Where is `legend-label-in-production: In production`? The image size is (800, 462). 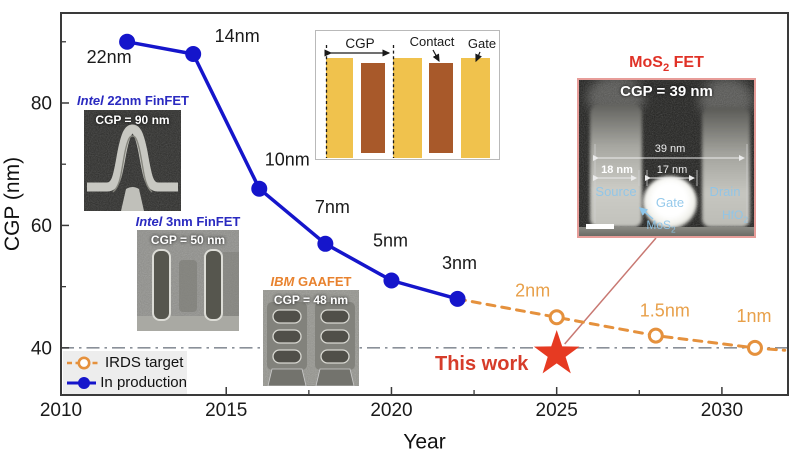
legend-label-in-production: In production is located at coordinates (143, 382).